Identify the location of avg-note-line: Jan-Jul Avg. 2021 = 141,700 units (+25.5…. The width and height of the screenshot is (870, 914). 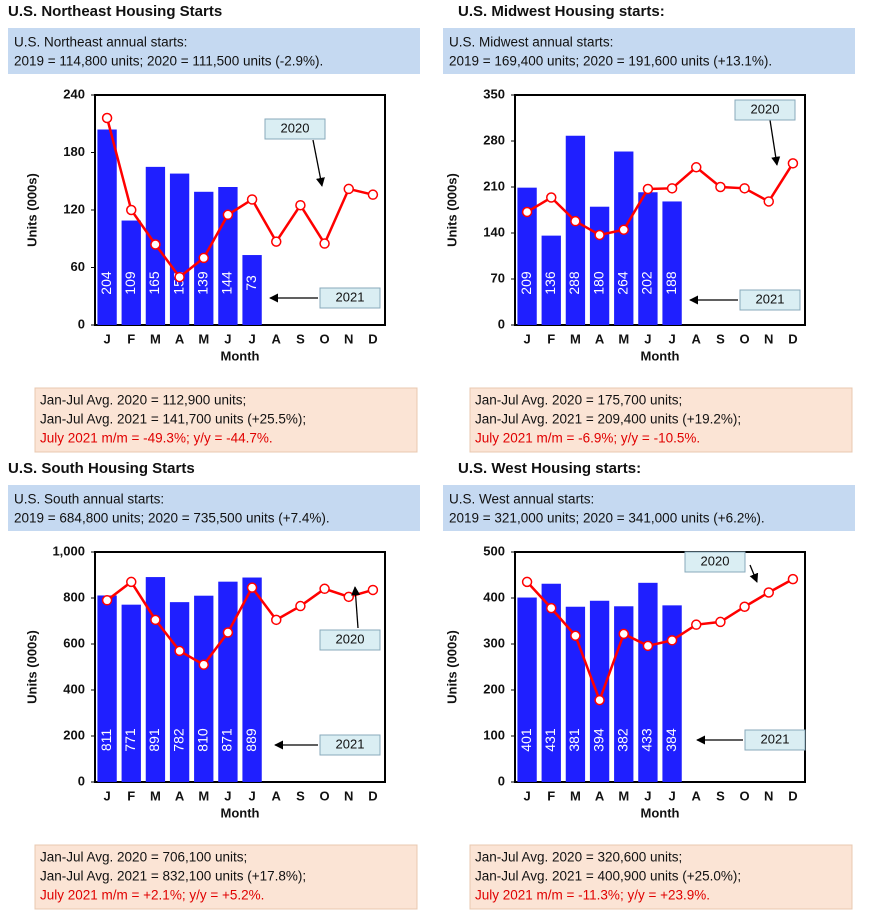
(173, 419).